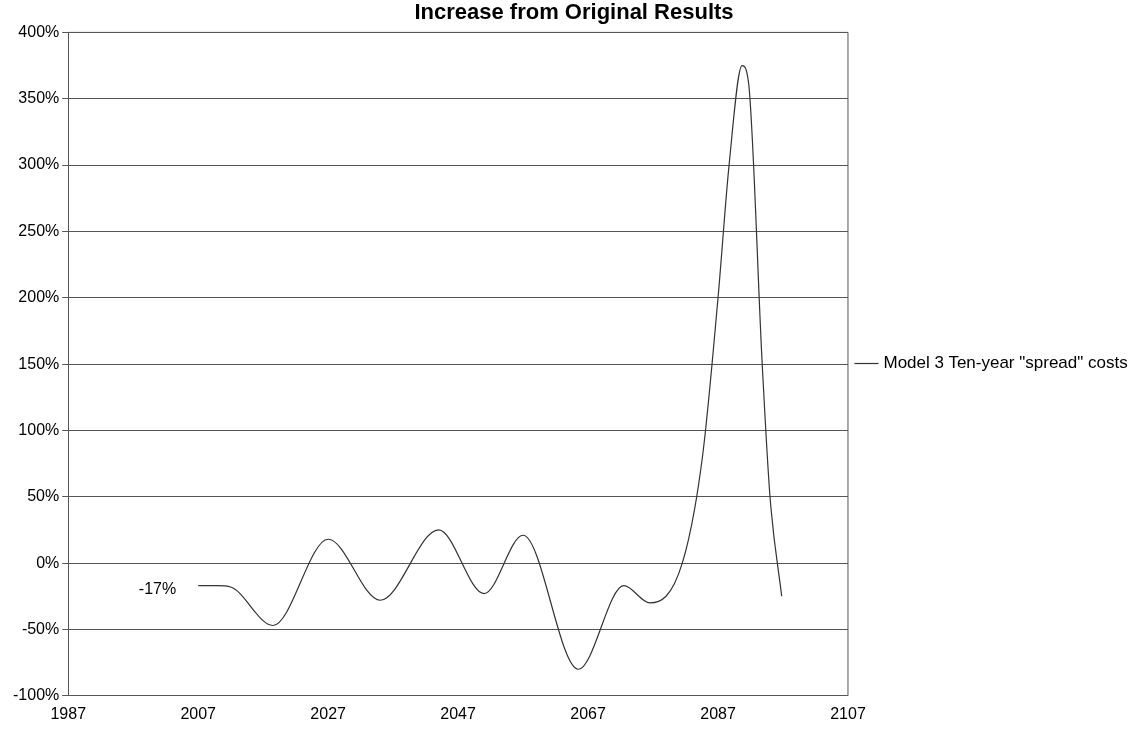  I want to click on x-tick-label: 2027, so click(328, 713).